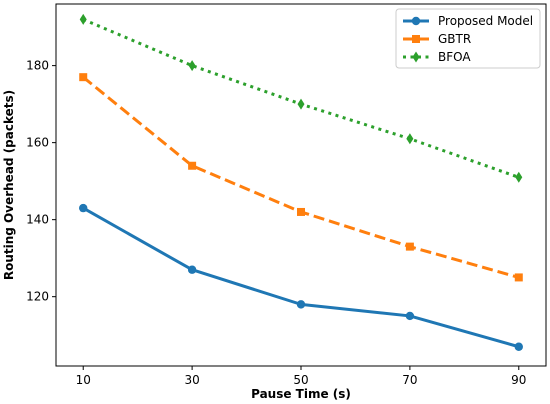 The image size is (550, 404). I want to click on legend-marker-bfoa, so click(416, 57).